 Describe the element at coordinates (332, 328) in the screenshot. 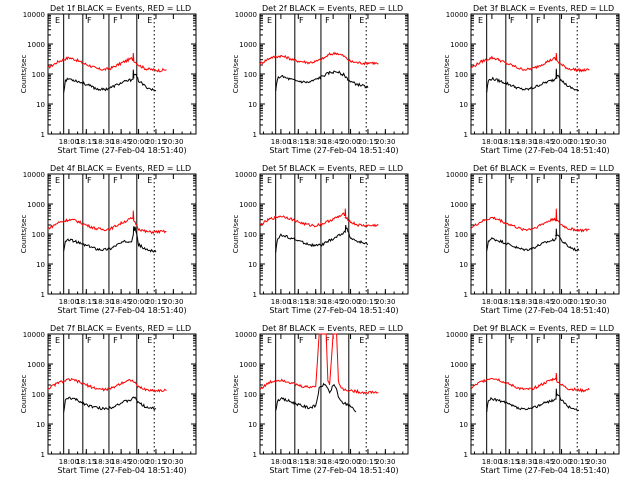

I see `panel-title: Det 8f BLACK = Events, RED = LLD` at that location.